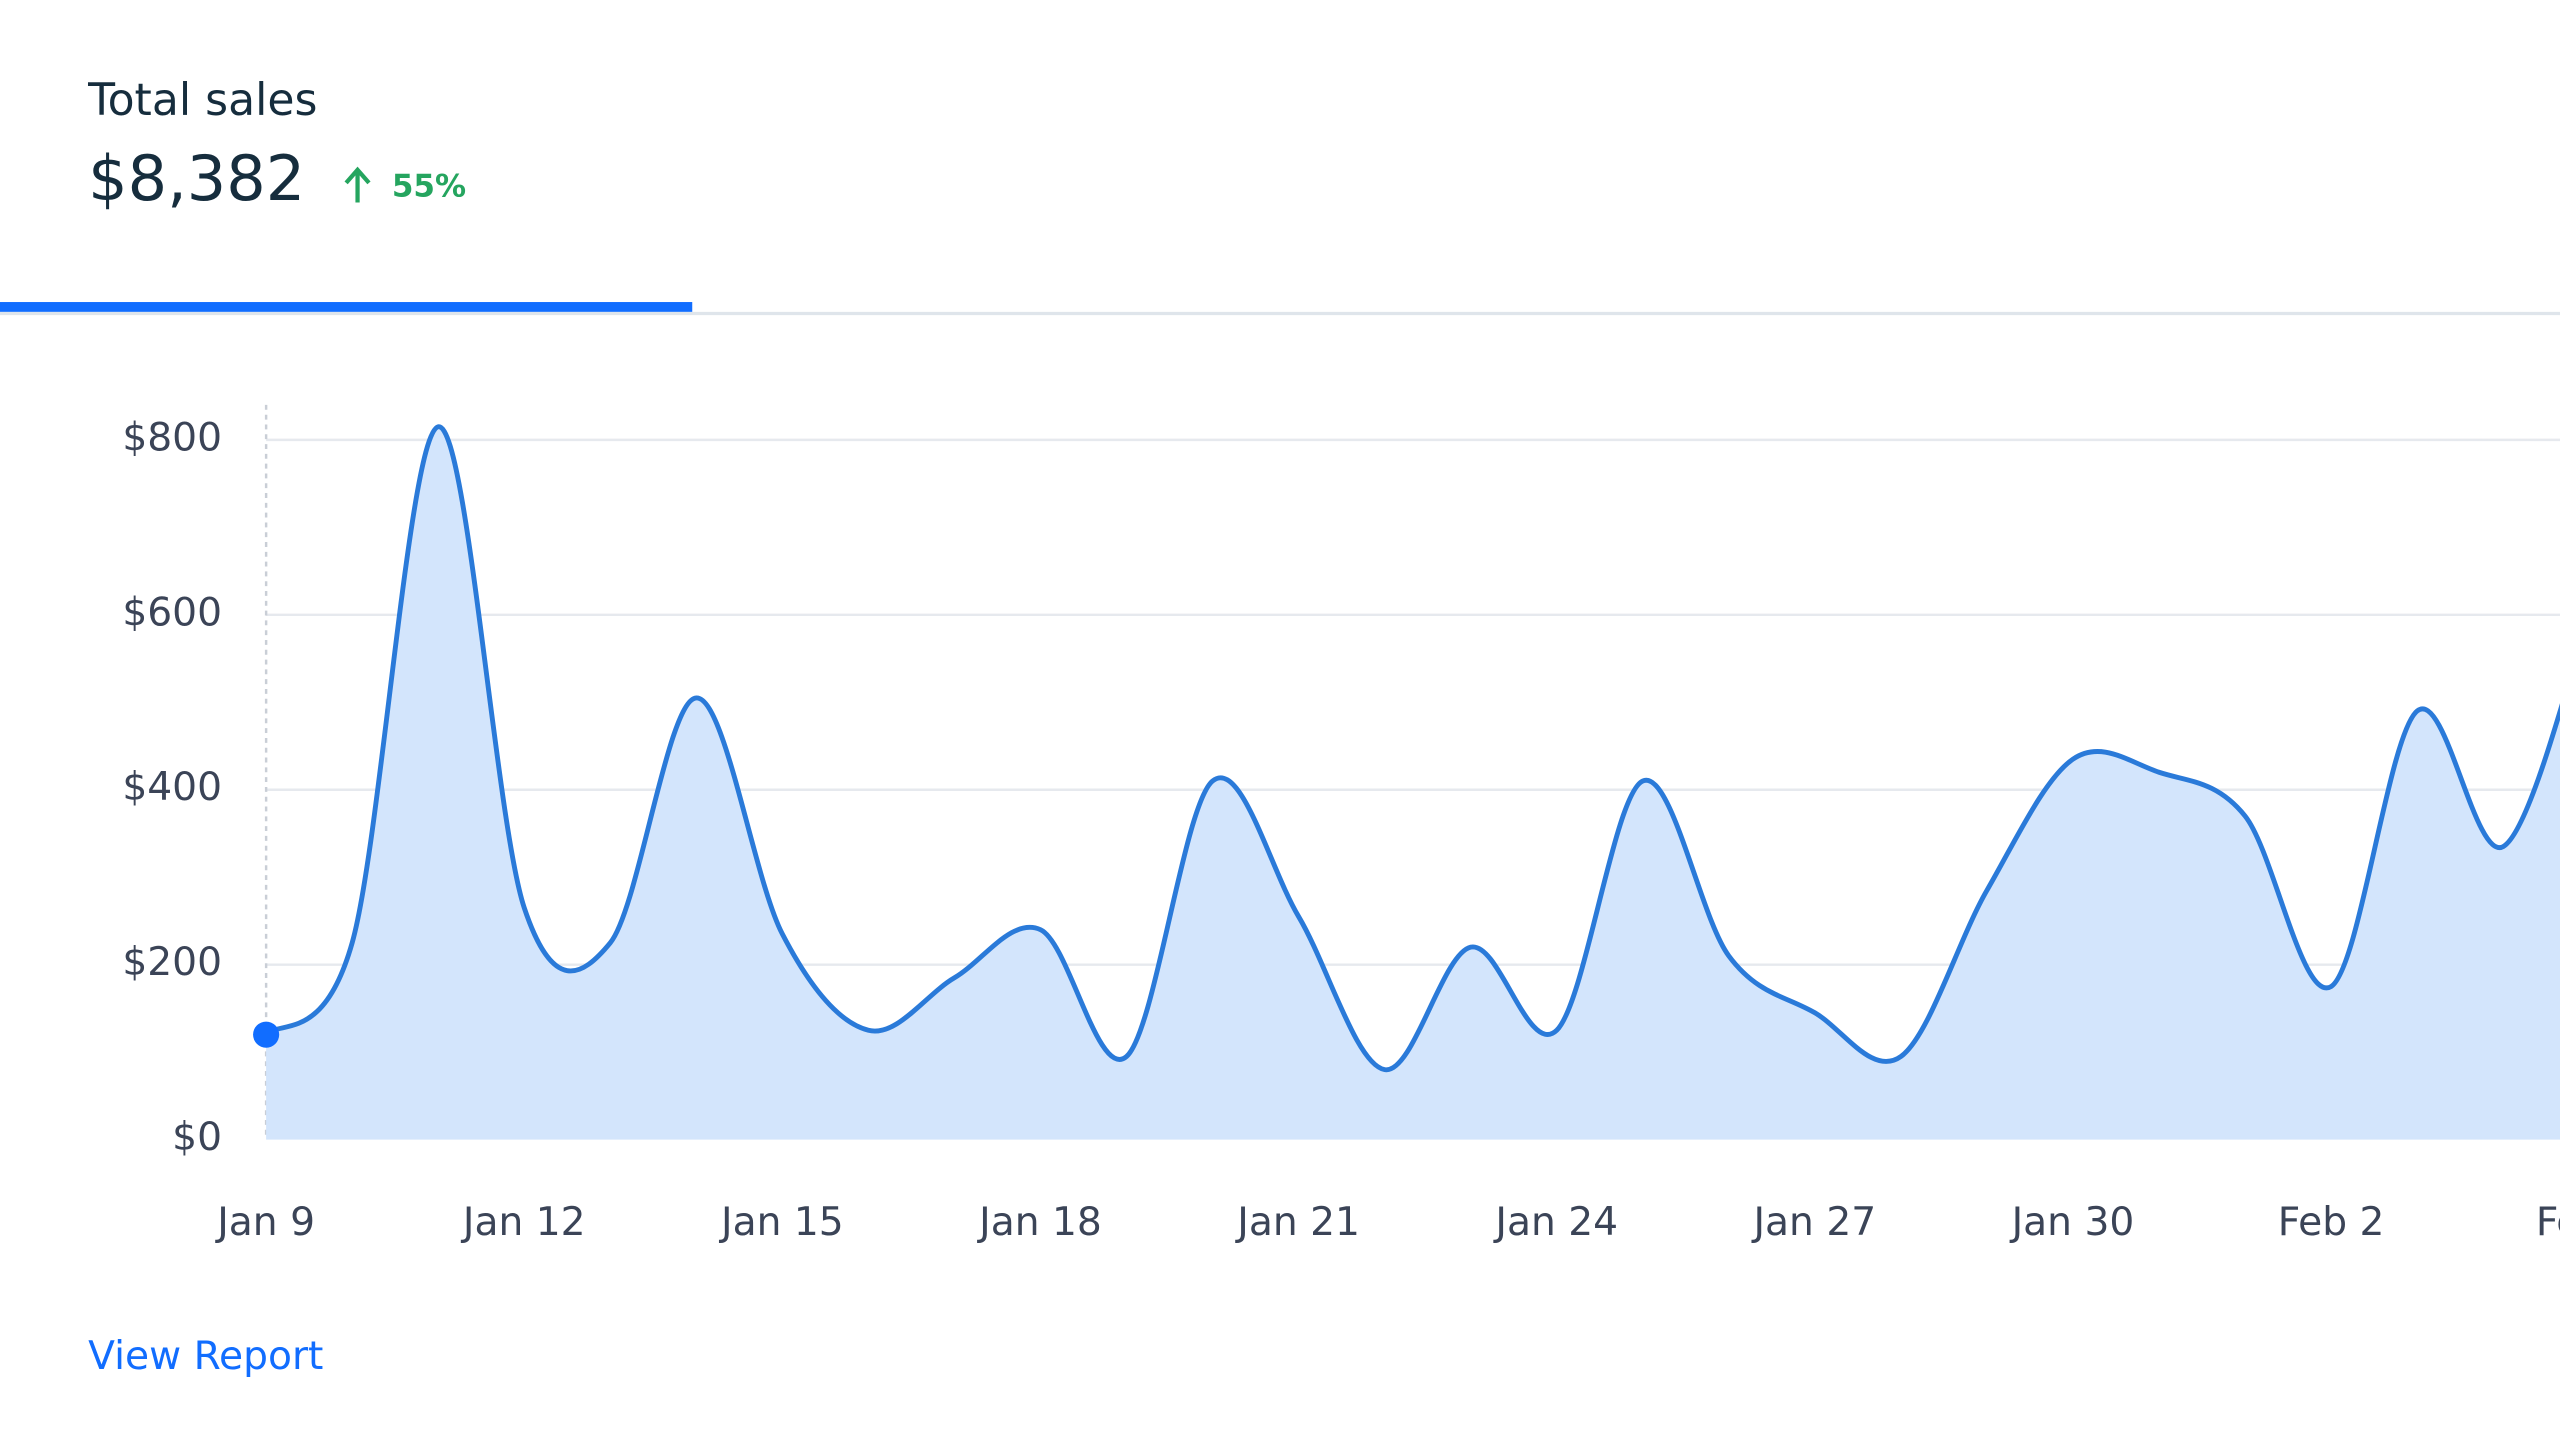  Describe the element at coordinates (346, 307) in the screenshot. I see `active-tab-indicator` at that location.